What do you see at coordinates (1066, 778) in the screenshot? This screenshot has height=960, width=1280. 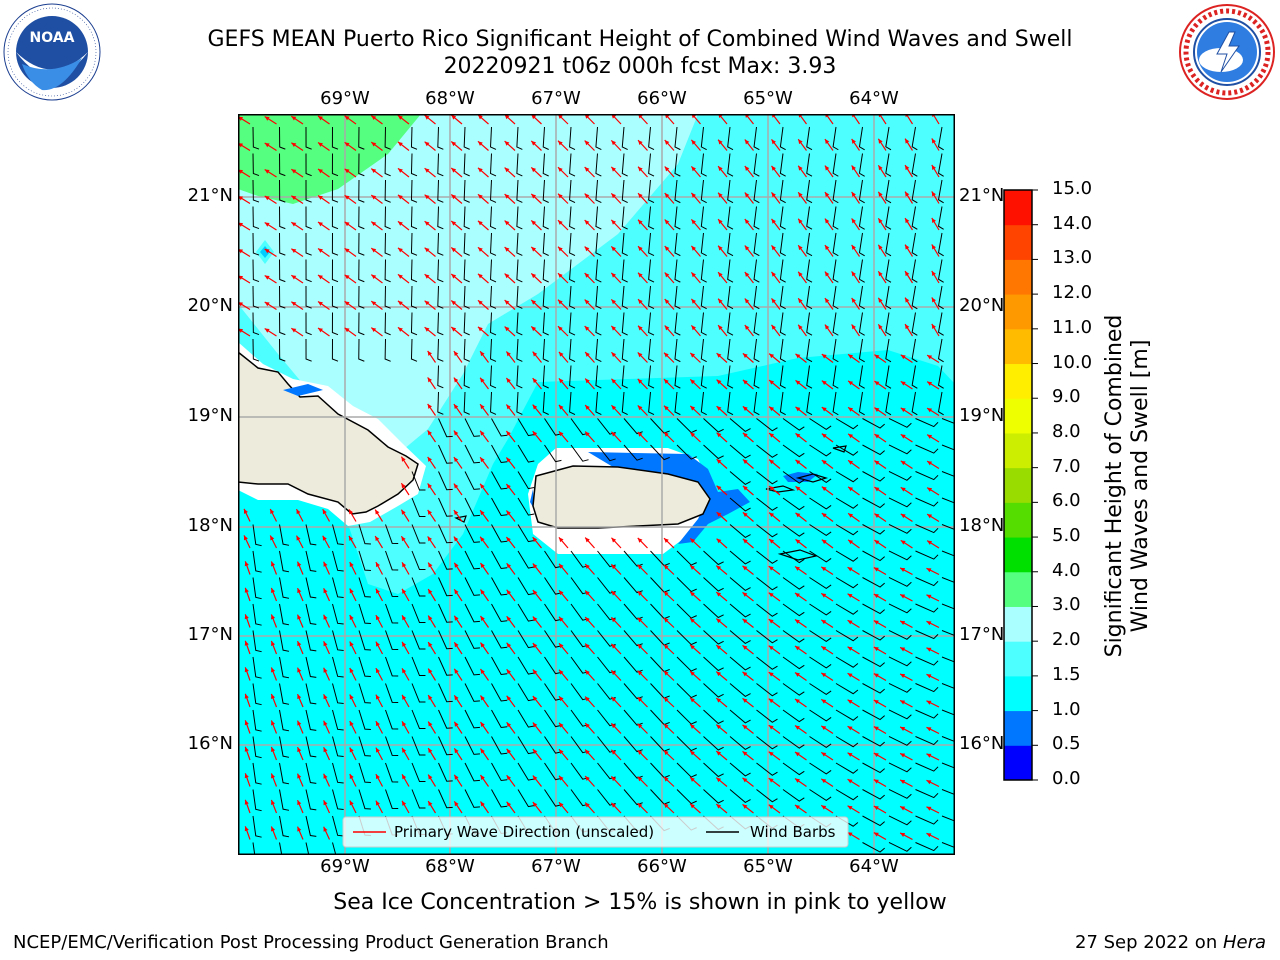 I see `colorbar-tick-label: 0.0` at bounding box center [1066, 778].